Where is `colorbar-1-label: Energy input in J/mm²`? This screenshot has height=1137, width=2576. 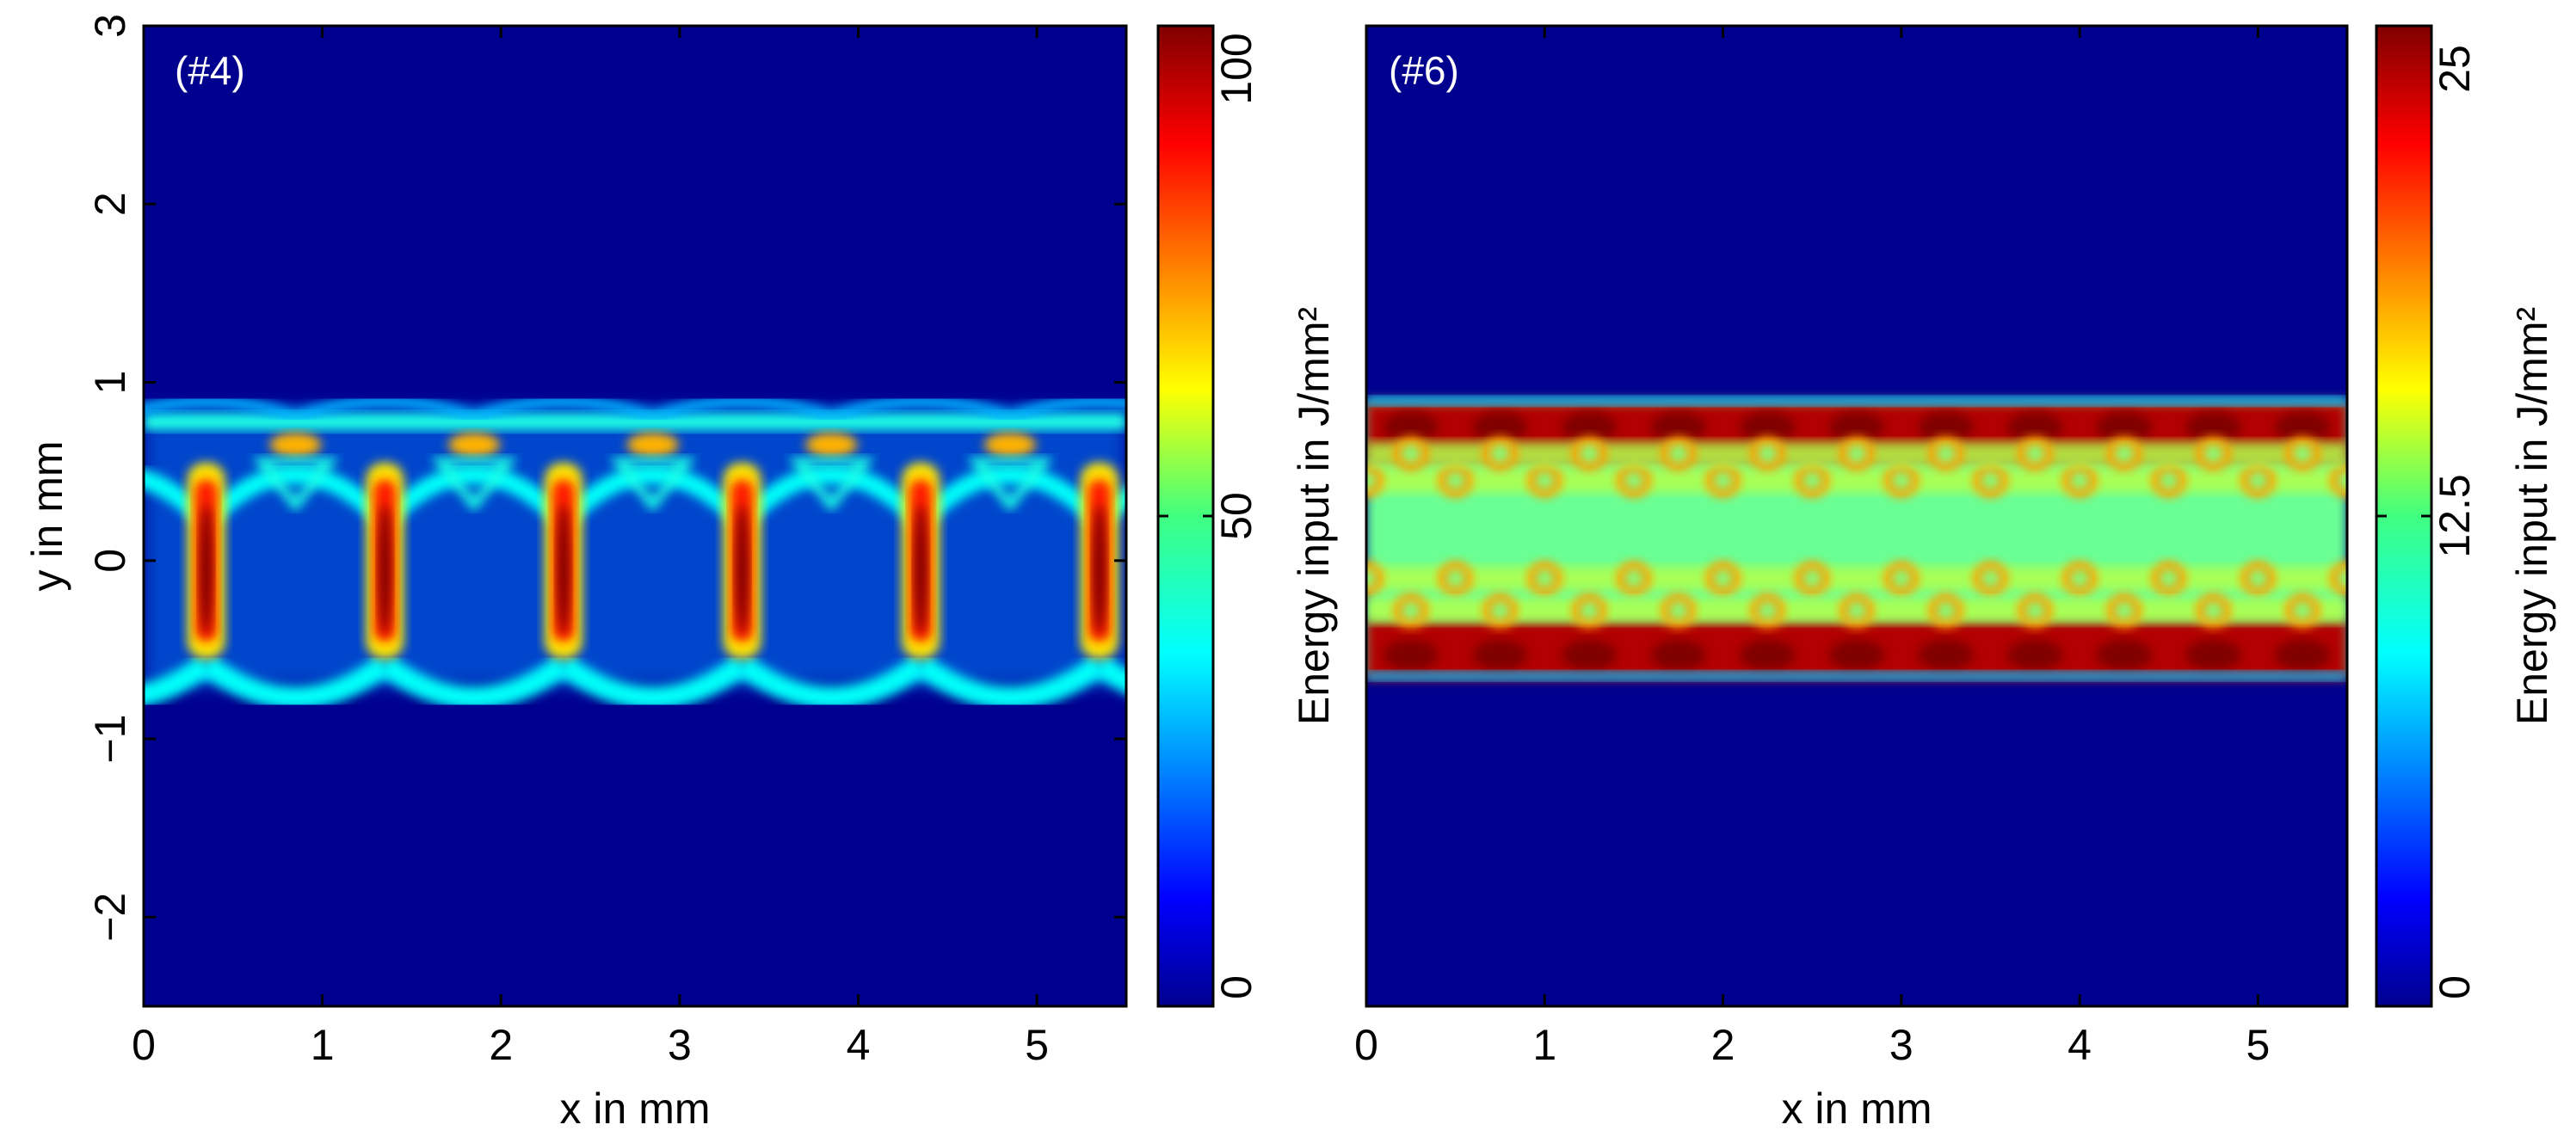 colorbar-1-label: Energy input in J/mm² is located at coordinates (1314, 516).